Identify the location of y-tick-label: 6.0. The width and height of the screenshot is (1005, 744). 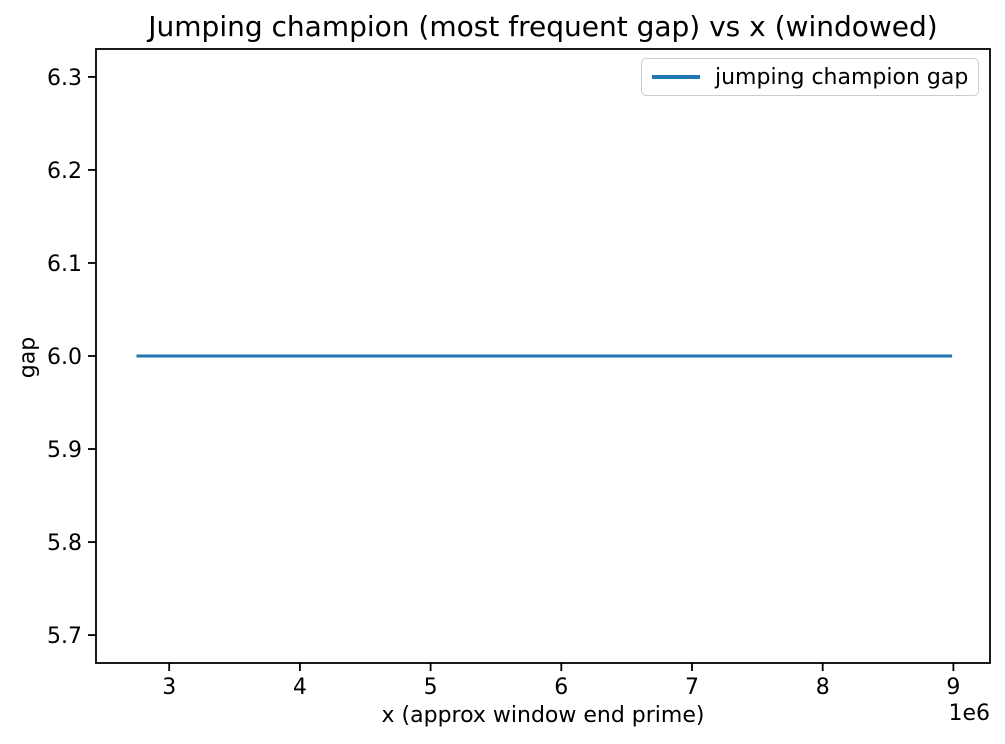
(64, 357).